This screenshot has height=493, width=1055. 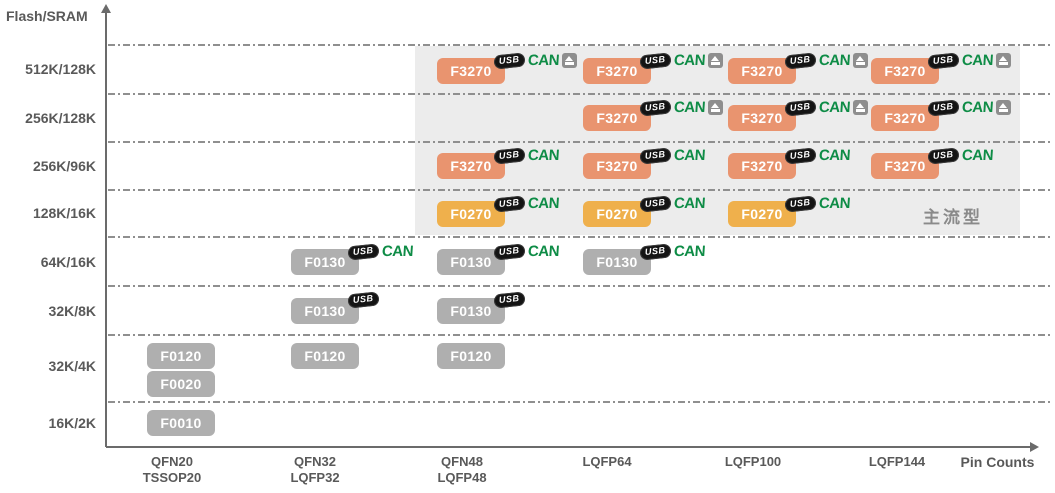 I want to click on x-tick-label: LQFP64, so click(x=607, y=462).